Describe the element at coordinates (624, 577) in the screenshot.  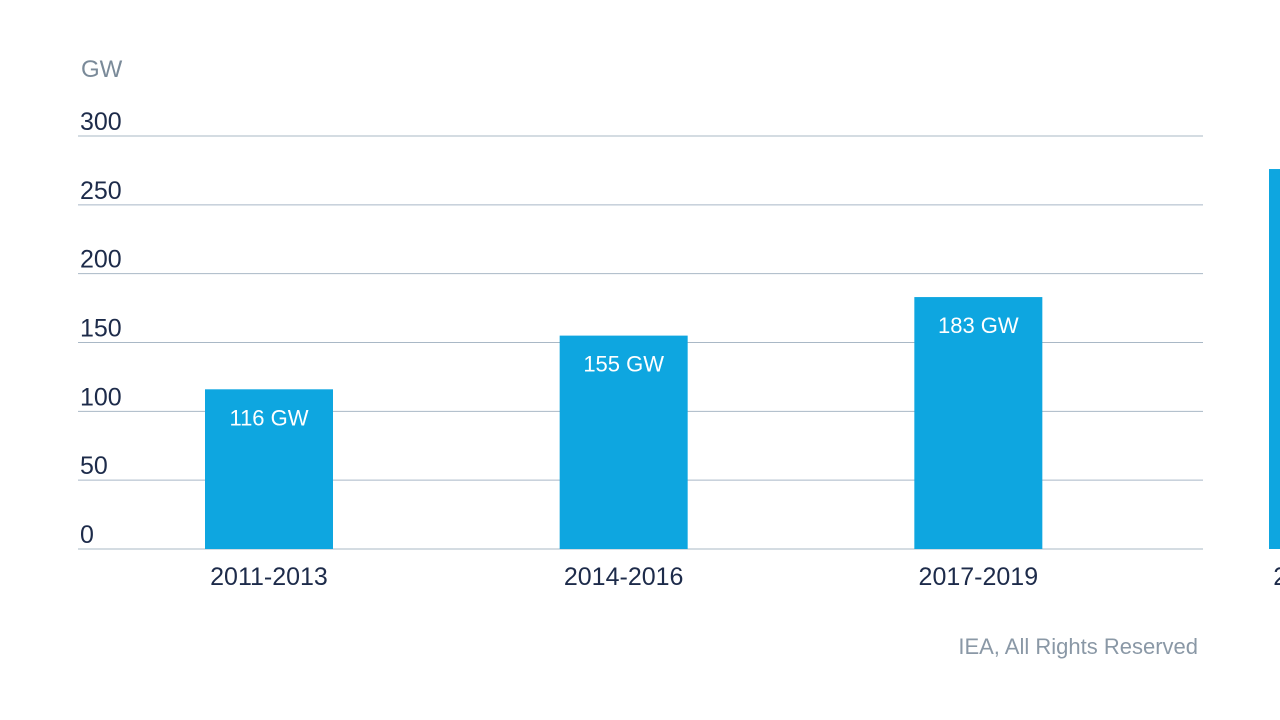
I see `x-tick-label: 2014-2016` at that location.